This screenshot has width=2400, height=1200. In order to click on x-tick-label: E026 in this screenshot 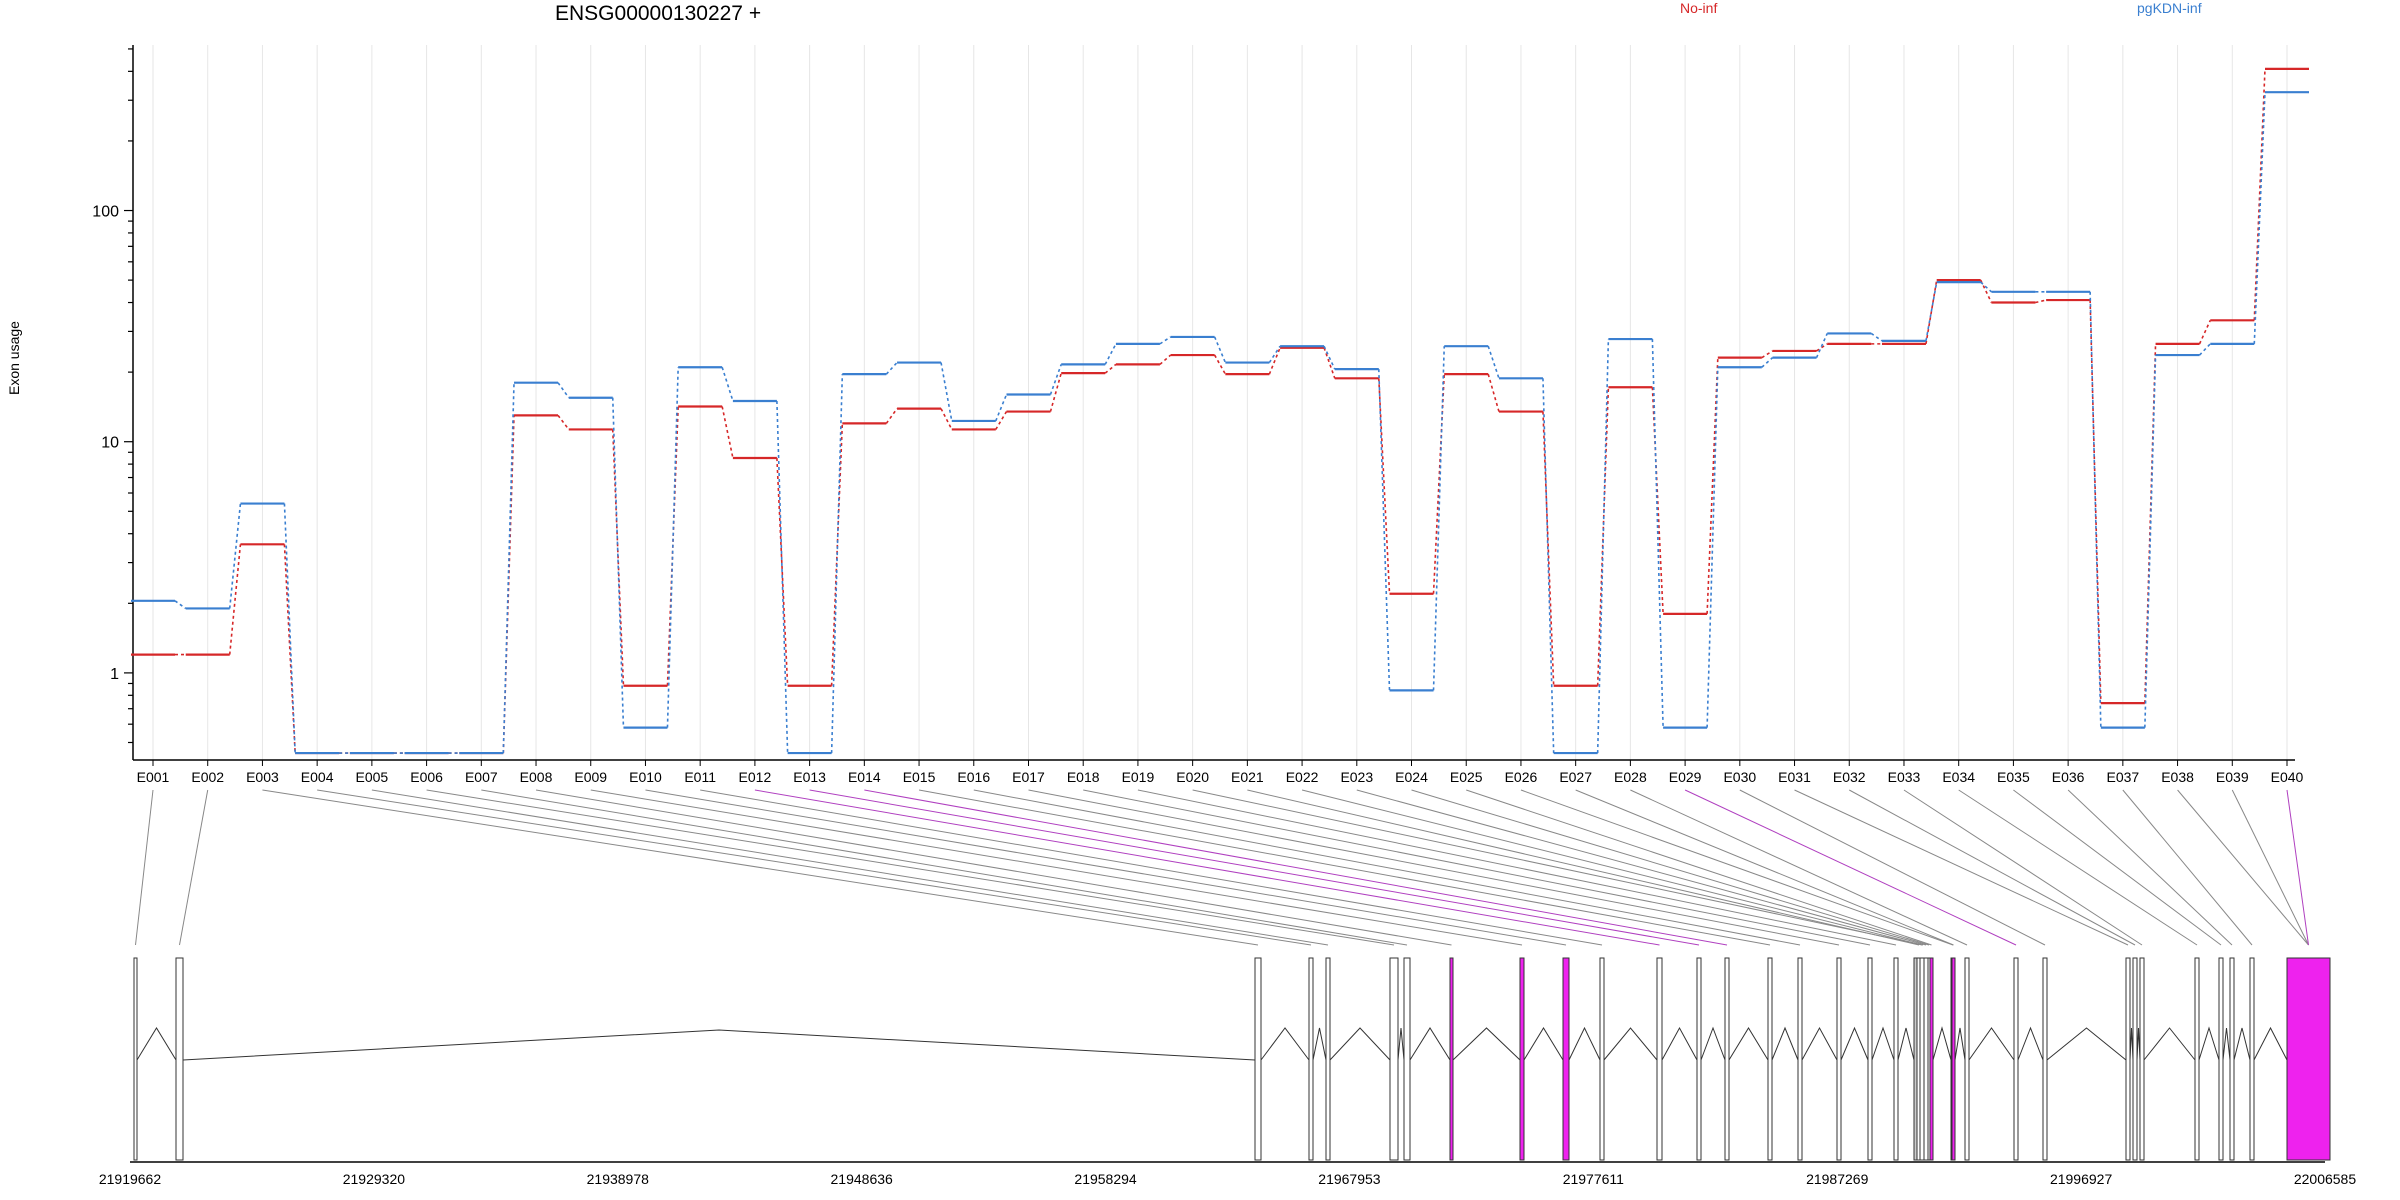, I will do `click(1521, 777)`.